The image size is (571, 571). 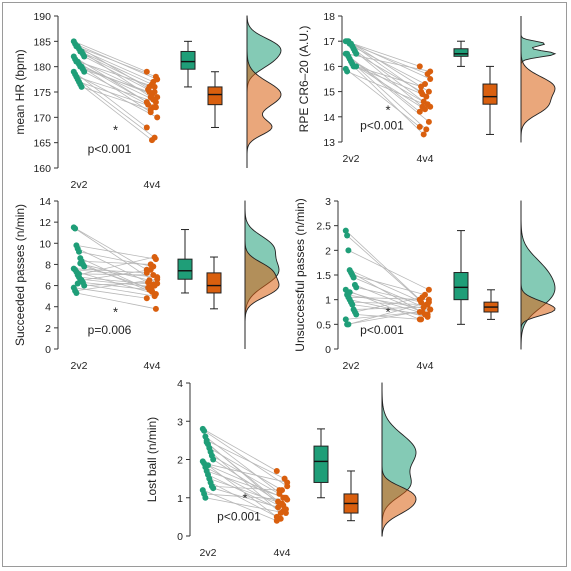 What do you see at coordinates (20, 91) in the screenshot?
I see `y-axis-label: mean HR (bpm)` at bounding box center [20, 91].